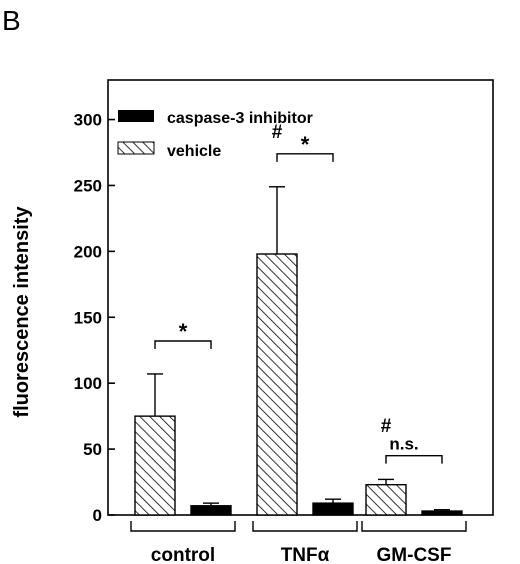  Describe the element at coordinates (183, 526) in the screenshot. I see `category-bracket-control` at that location.